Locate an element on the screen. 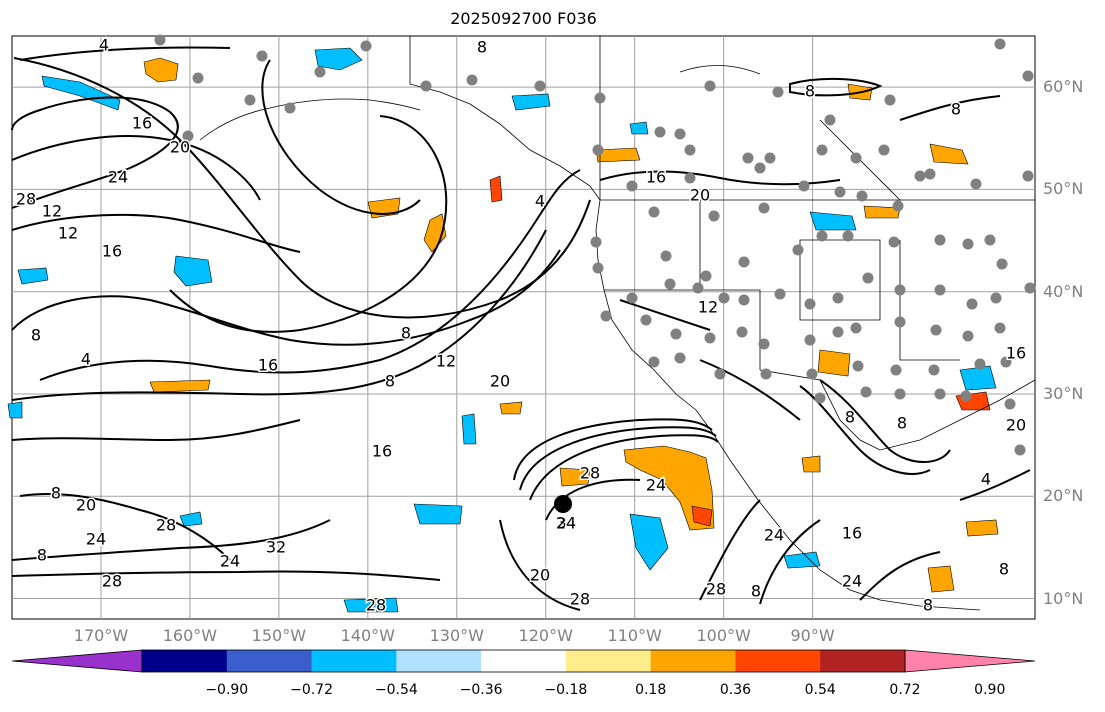 This screenshot has height=712, width=1105. colorbar-tick-label: −0.72 is located at coordinates (311, 690).